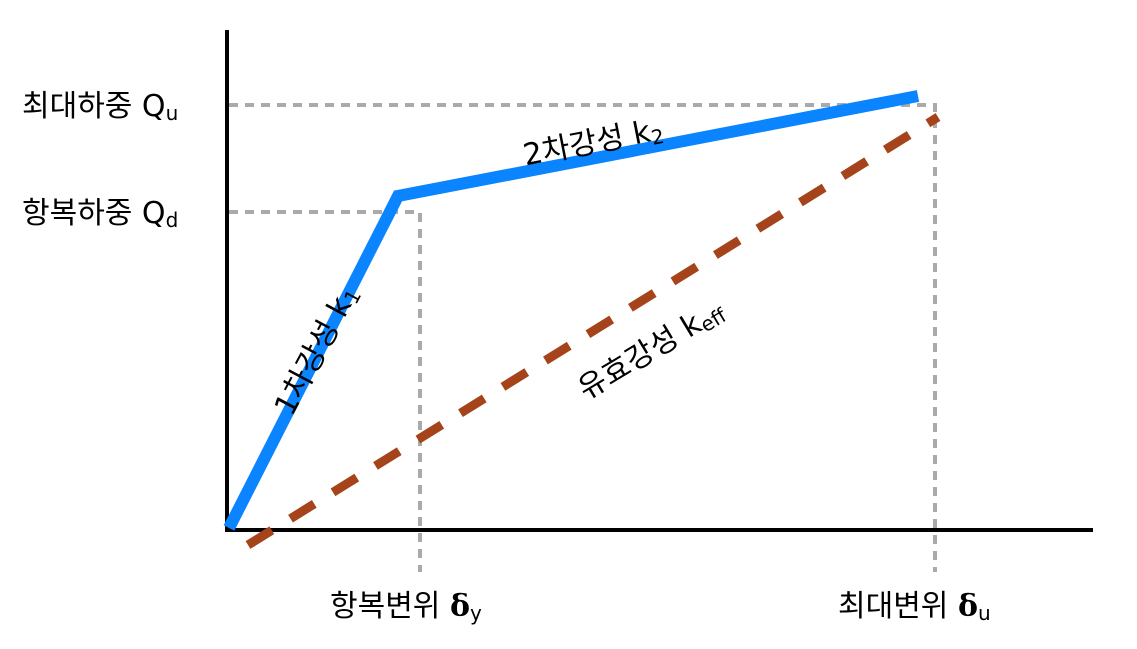  Describe the element at coordinates (406, 607) in the screenshot. I see `yield-displacement-label: 항복변위 δy` at that location.